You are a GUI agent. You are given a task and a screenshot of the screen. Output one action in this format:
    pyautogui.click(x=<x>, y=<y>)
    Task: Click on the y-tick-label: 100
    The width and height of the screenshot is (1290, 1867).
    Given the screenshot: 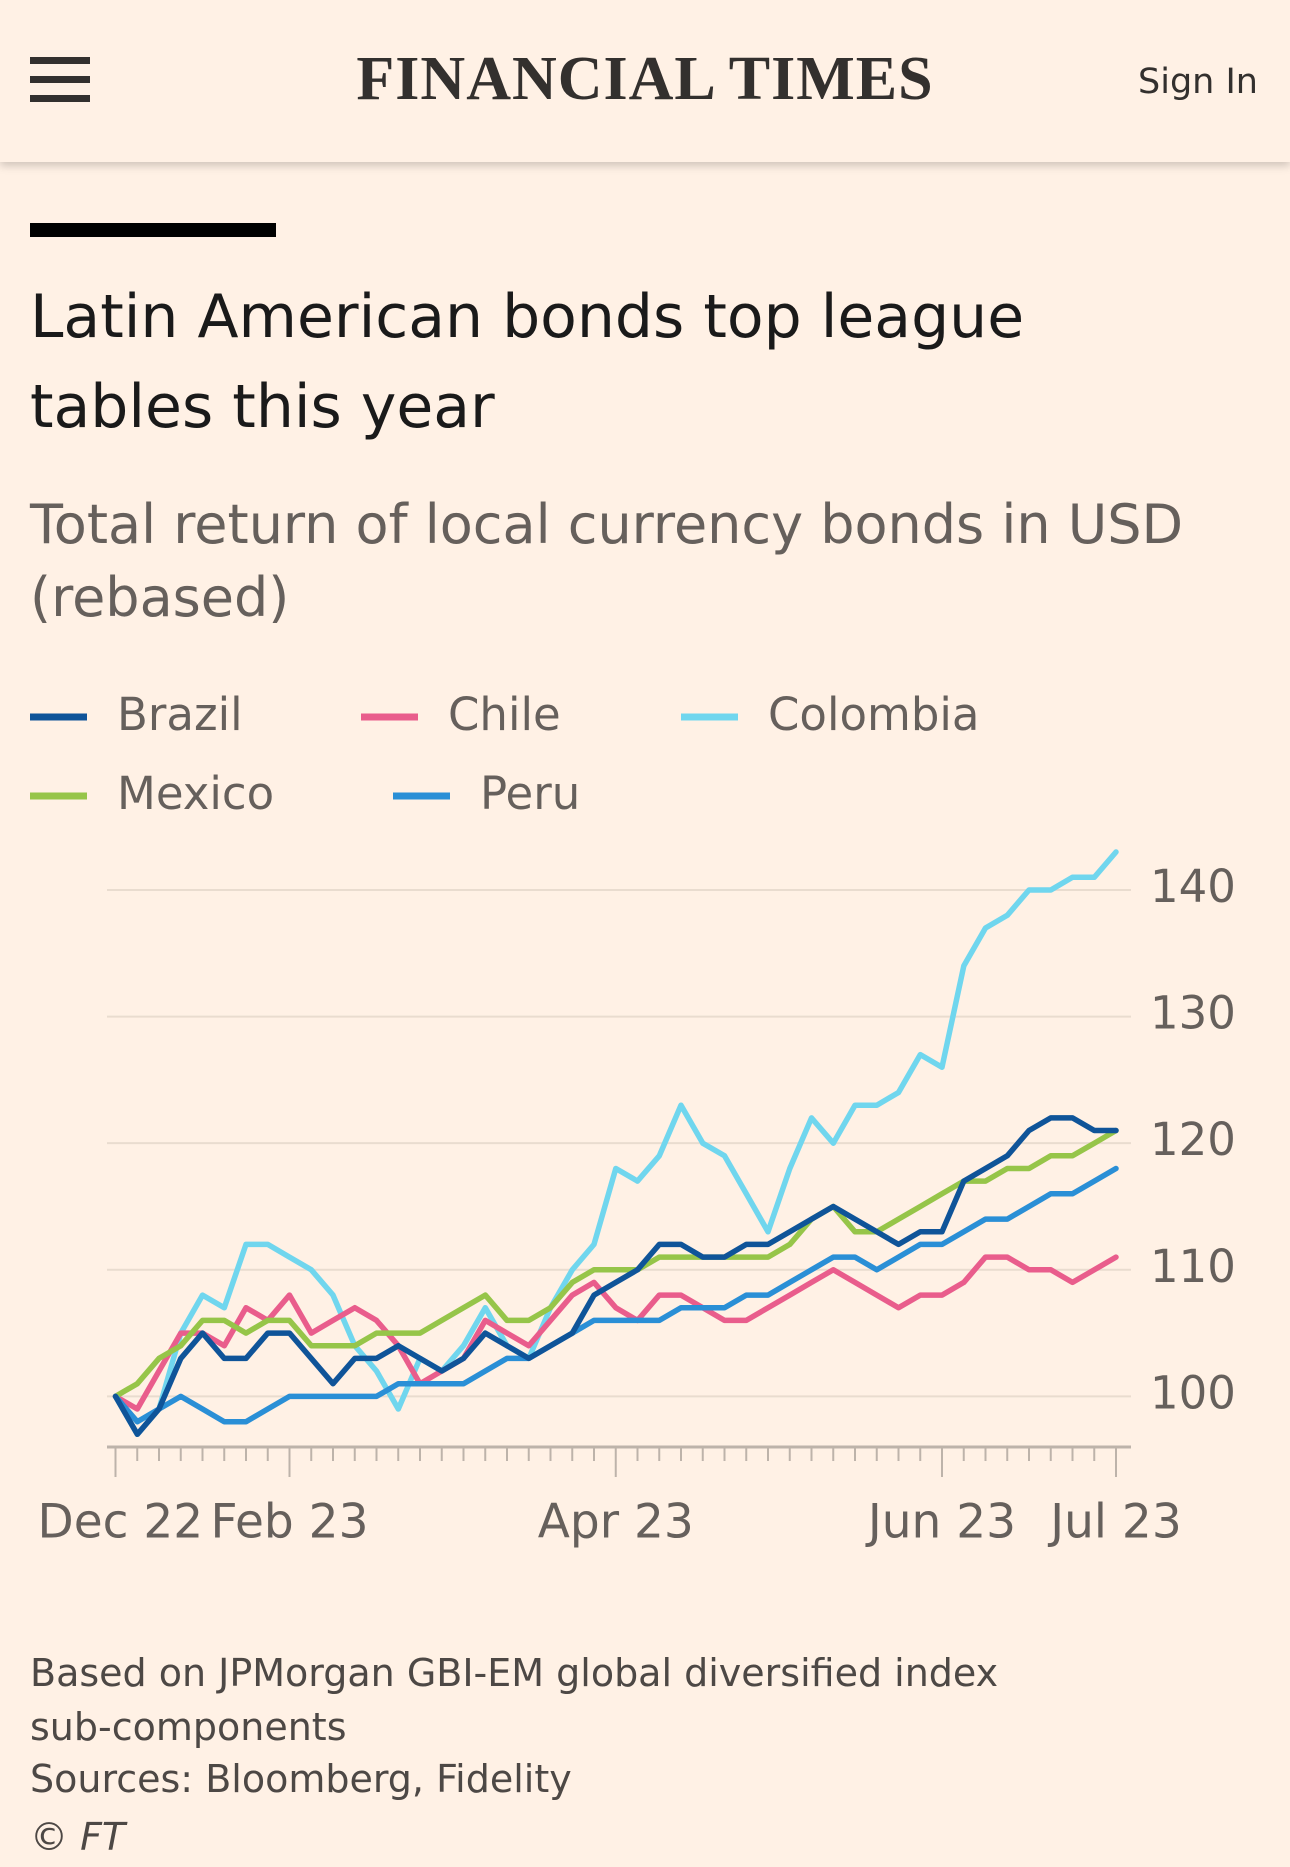 What is the action you would take?
    pyautogui.click(x=1193, y=1392)
    